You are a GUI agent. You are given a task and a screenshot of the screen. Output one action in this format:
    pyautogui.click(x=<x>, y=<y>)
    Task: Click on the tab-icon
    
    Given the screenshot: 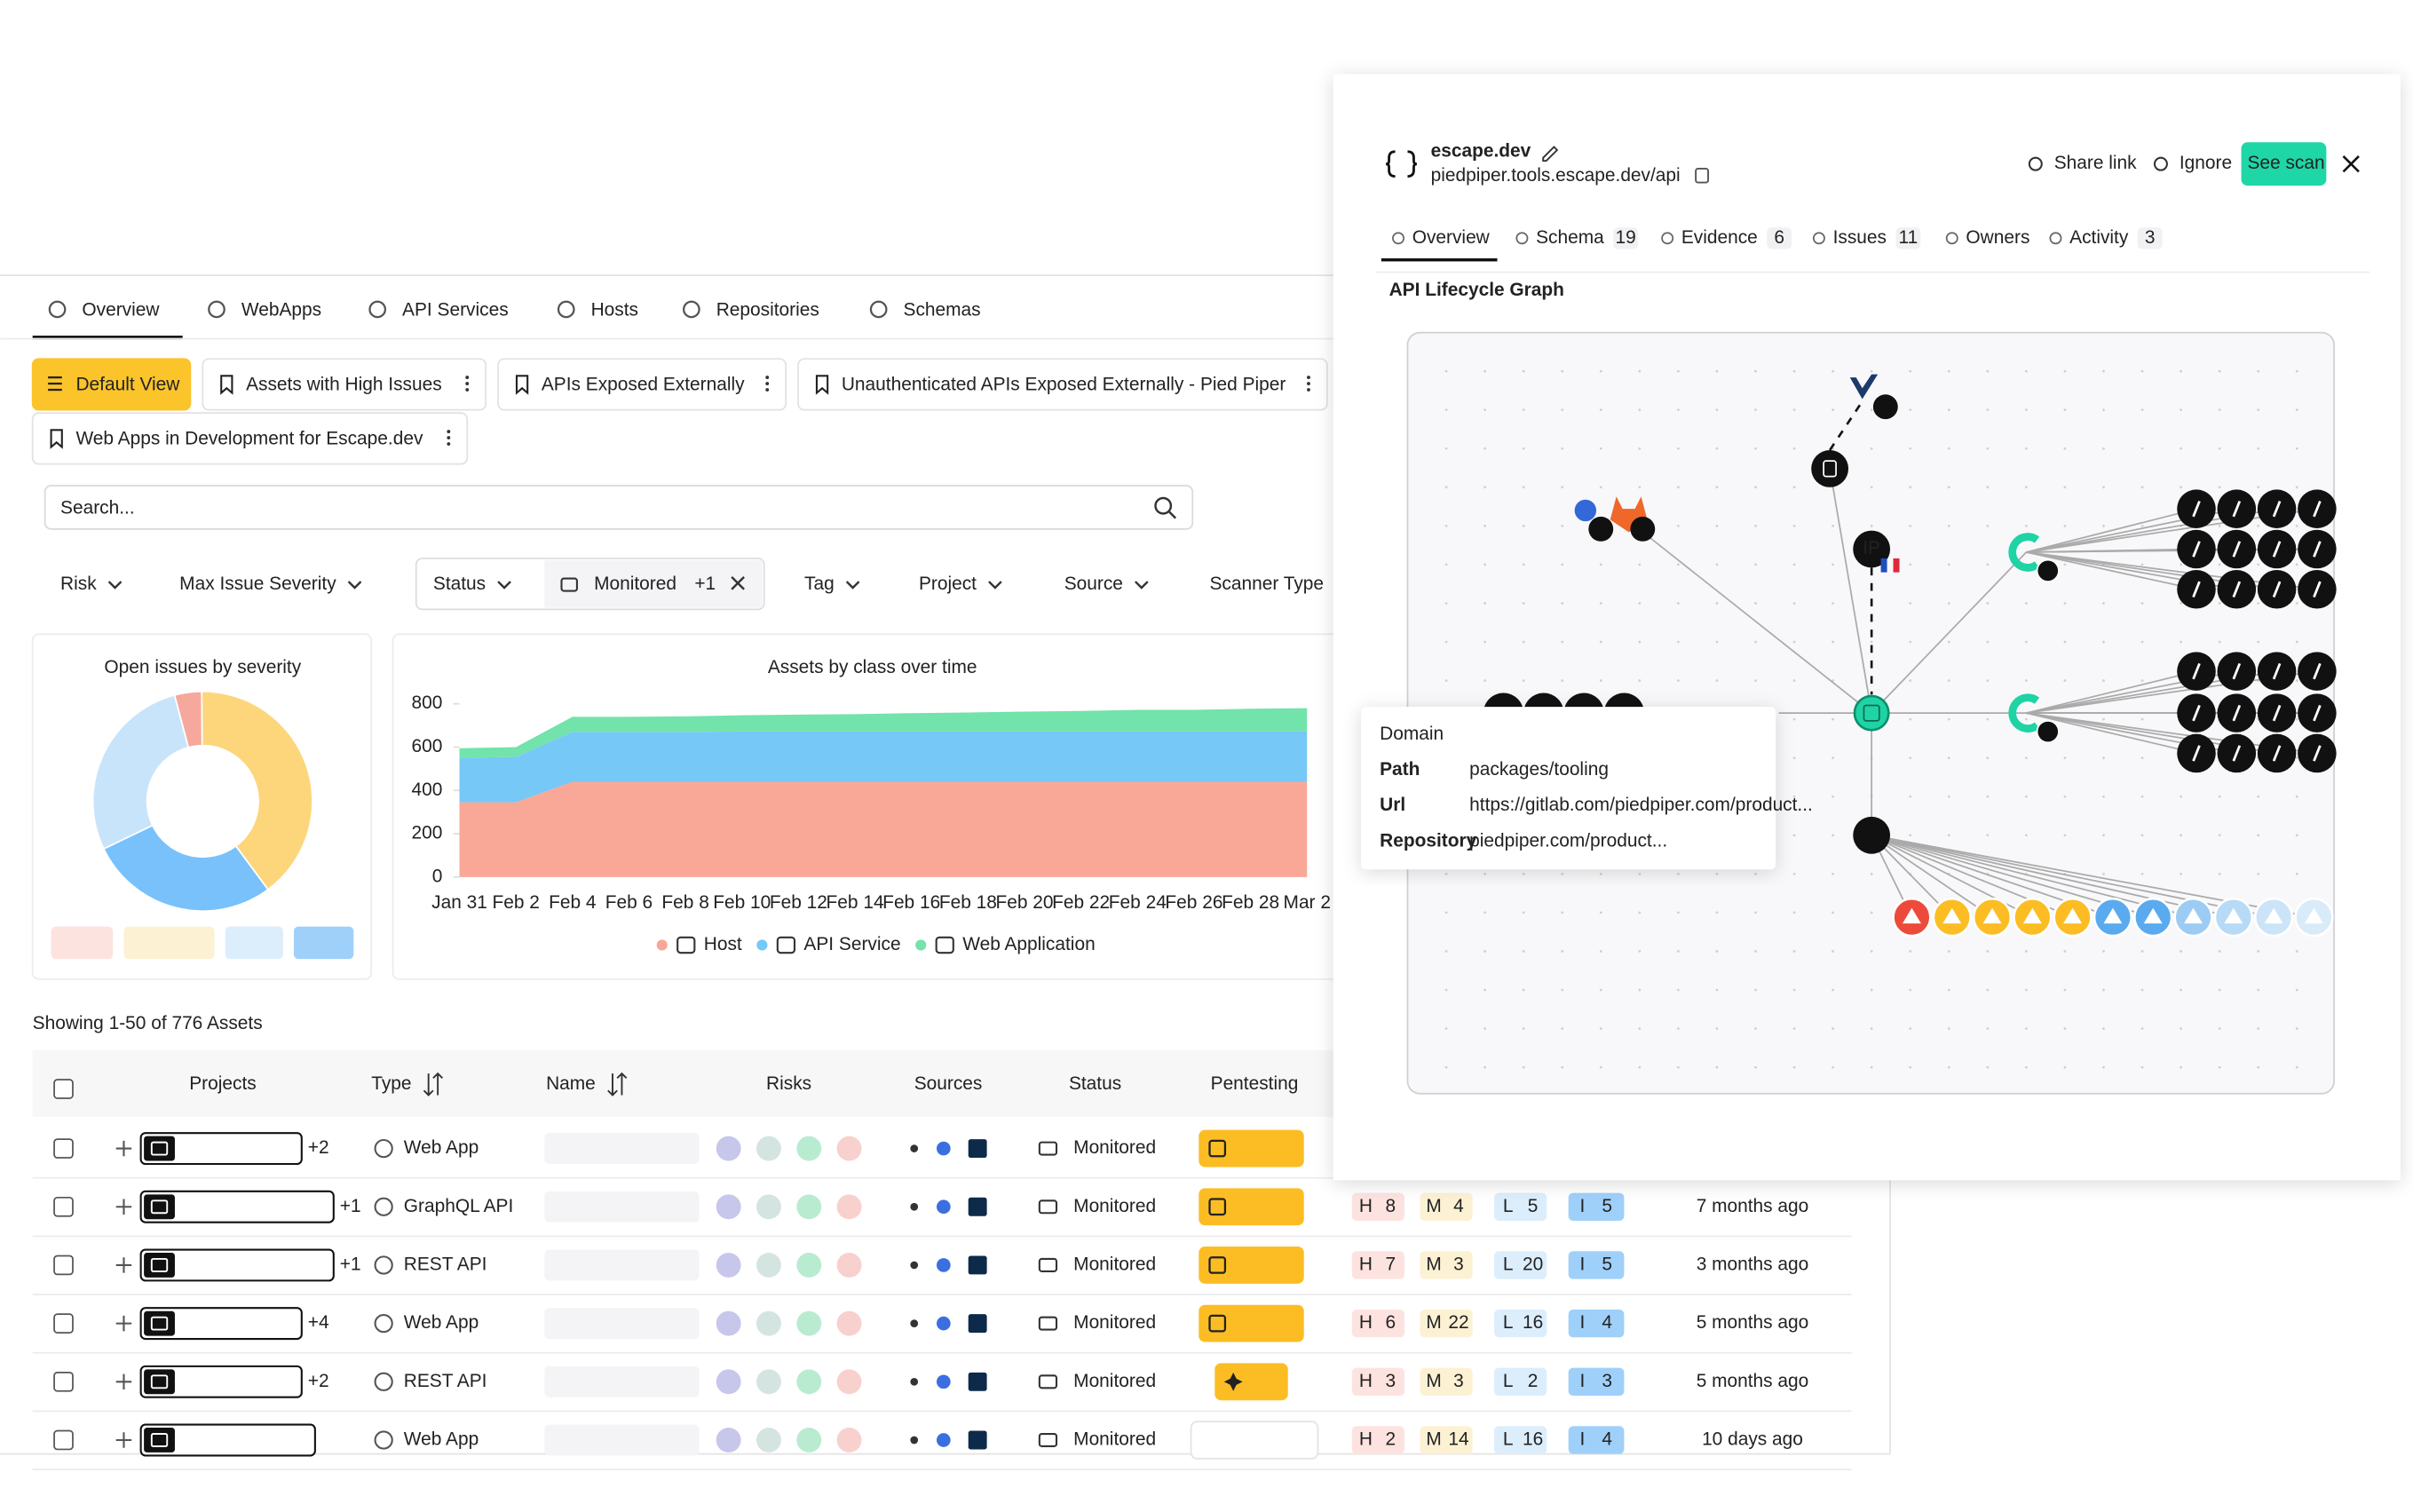 What is the action you would take?
    pyautogui.click(x=566, y=309)
    